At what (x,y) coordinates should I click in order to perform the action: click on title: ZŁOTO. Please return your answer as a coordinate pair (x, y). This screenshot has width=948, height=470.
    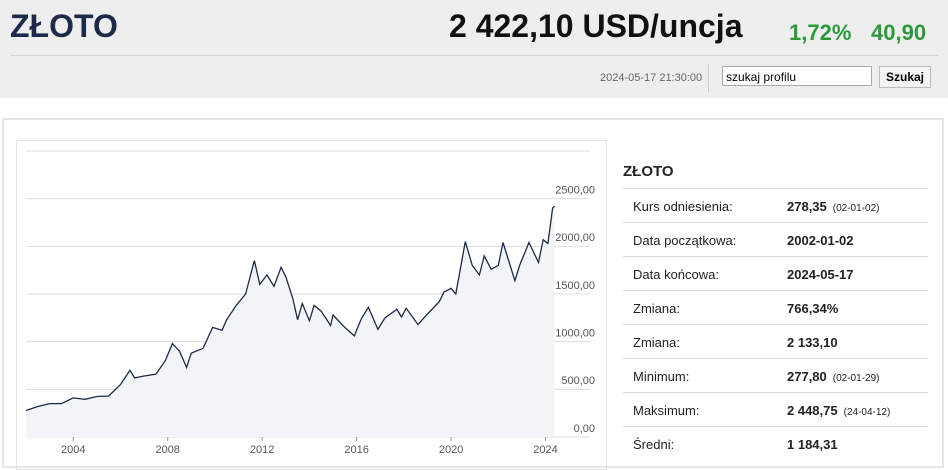
    Looking at the image, I should click on (64, 26).